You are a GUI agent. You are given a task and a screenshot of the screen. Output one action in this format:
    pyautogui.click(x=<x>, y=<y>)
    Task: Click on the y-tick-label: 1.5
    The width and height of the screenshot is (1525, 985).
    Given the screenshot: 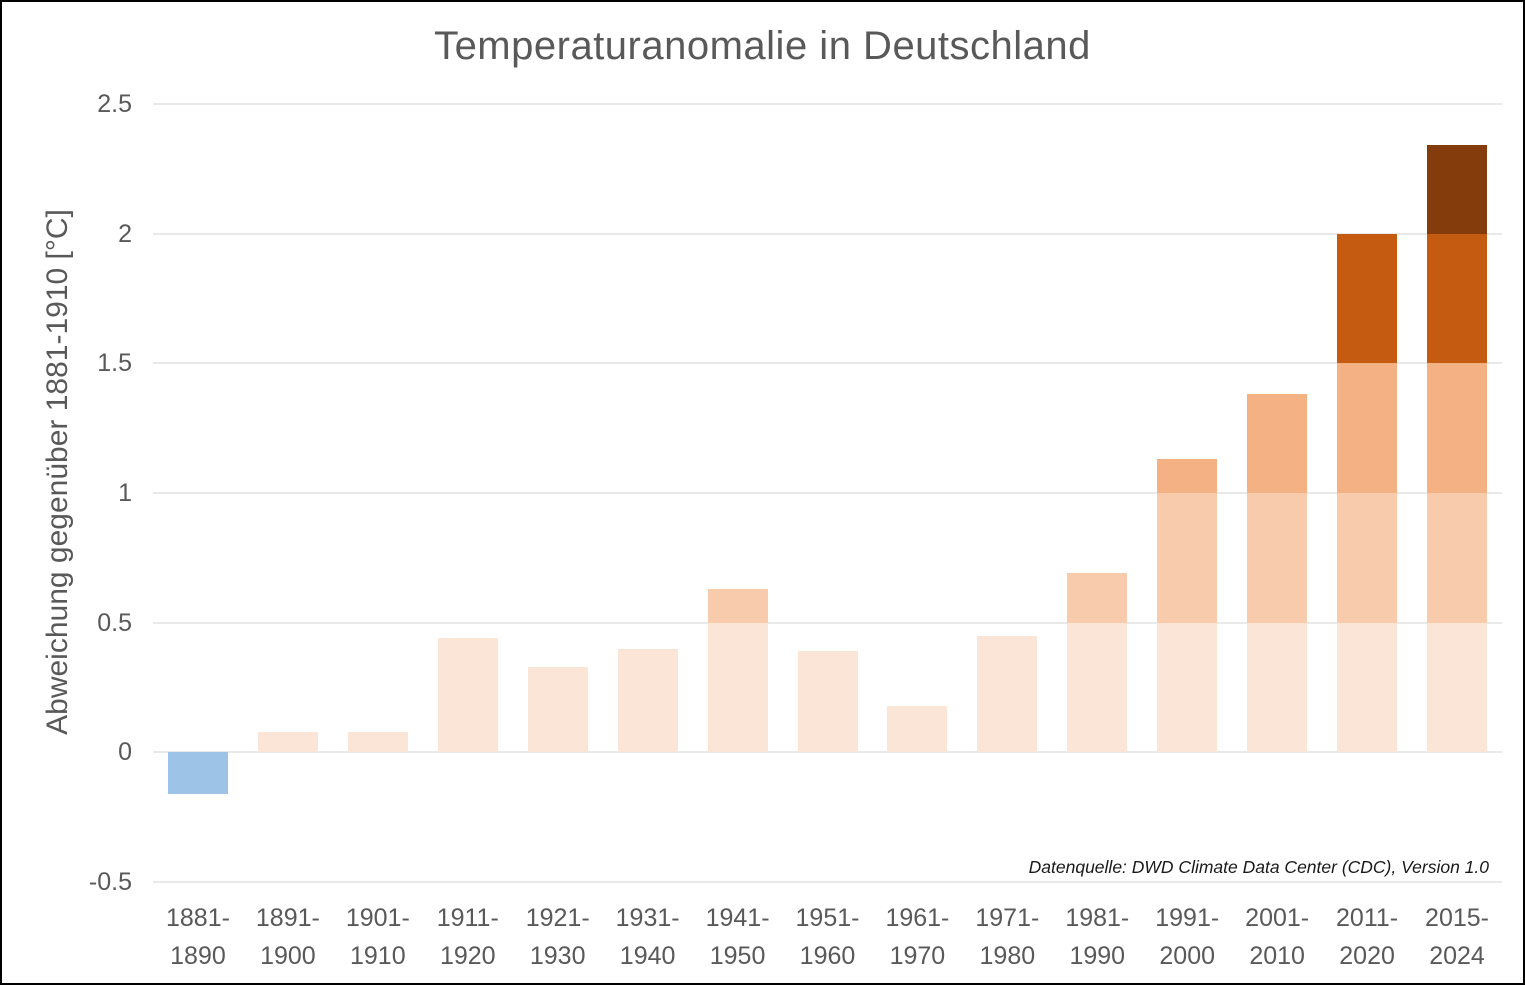 What is the action you would take?
    pyautogui.click(x=114, y=363)
    